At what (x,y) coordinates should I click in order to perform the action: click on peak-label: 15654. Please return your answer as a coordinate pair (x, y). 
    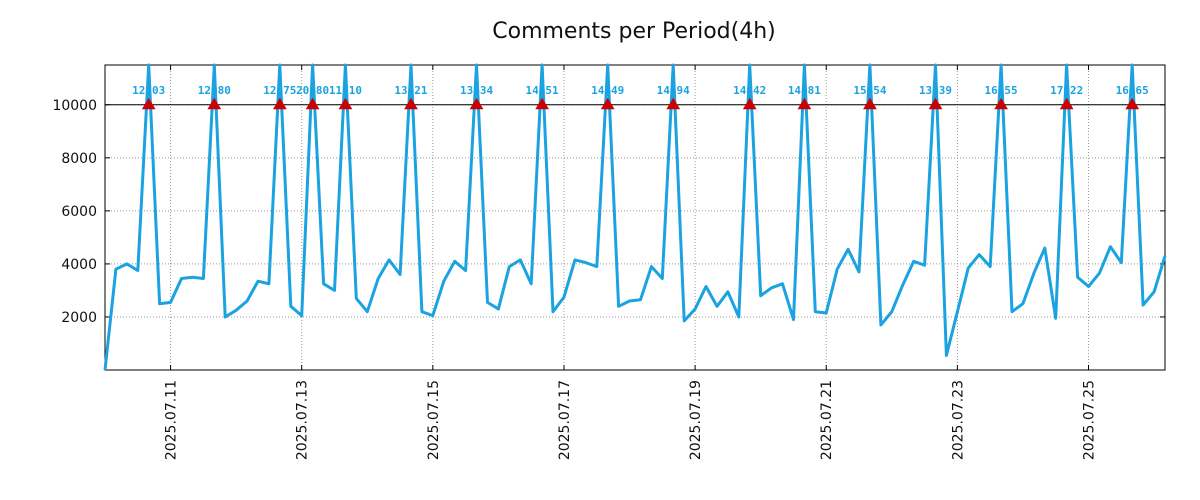
    Looking at the image, I should click on (869, 90).